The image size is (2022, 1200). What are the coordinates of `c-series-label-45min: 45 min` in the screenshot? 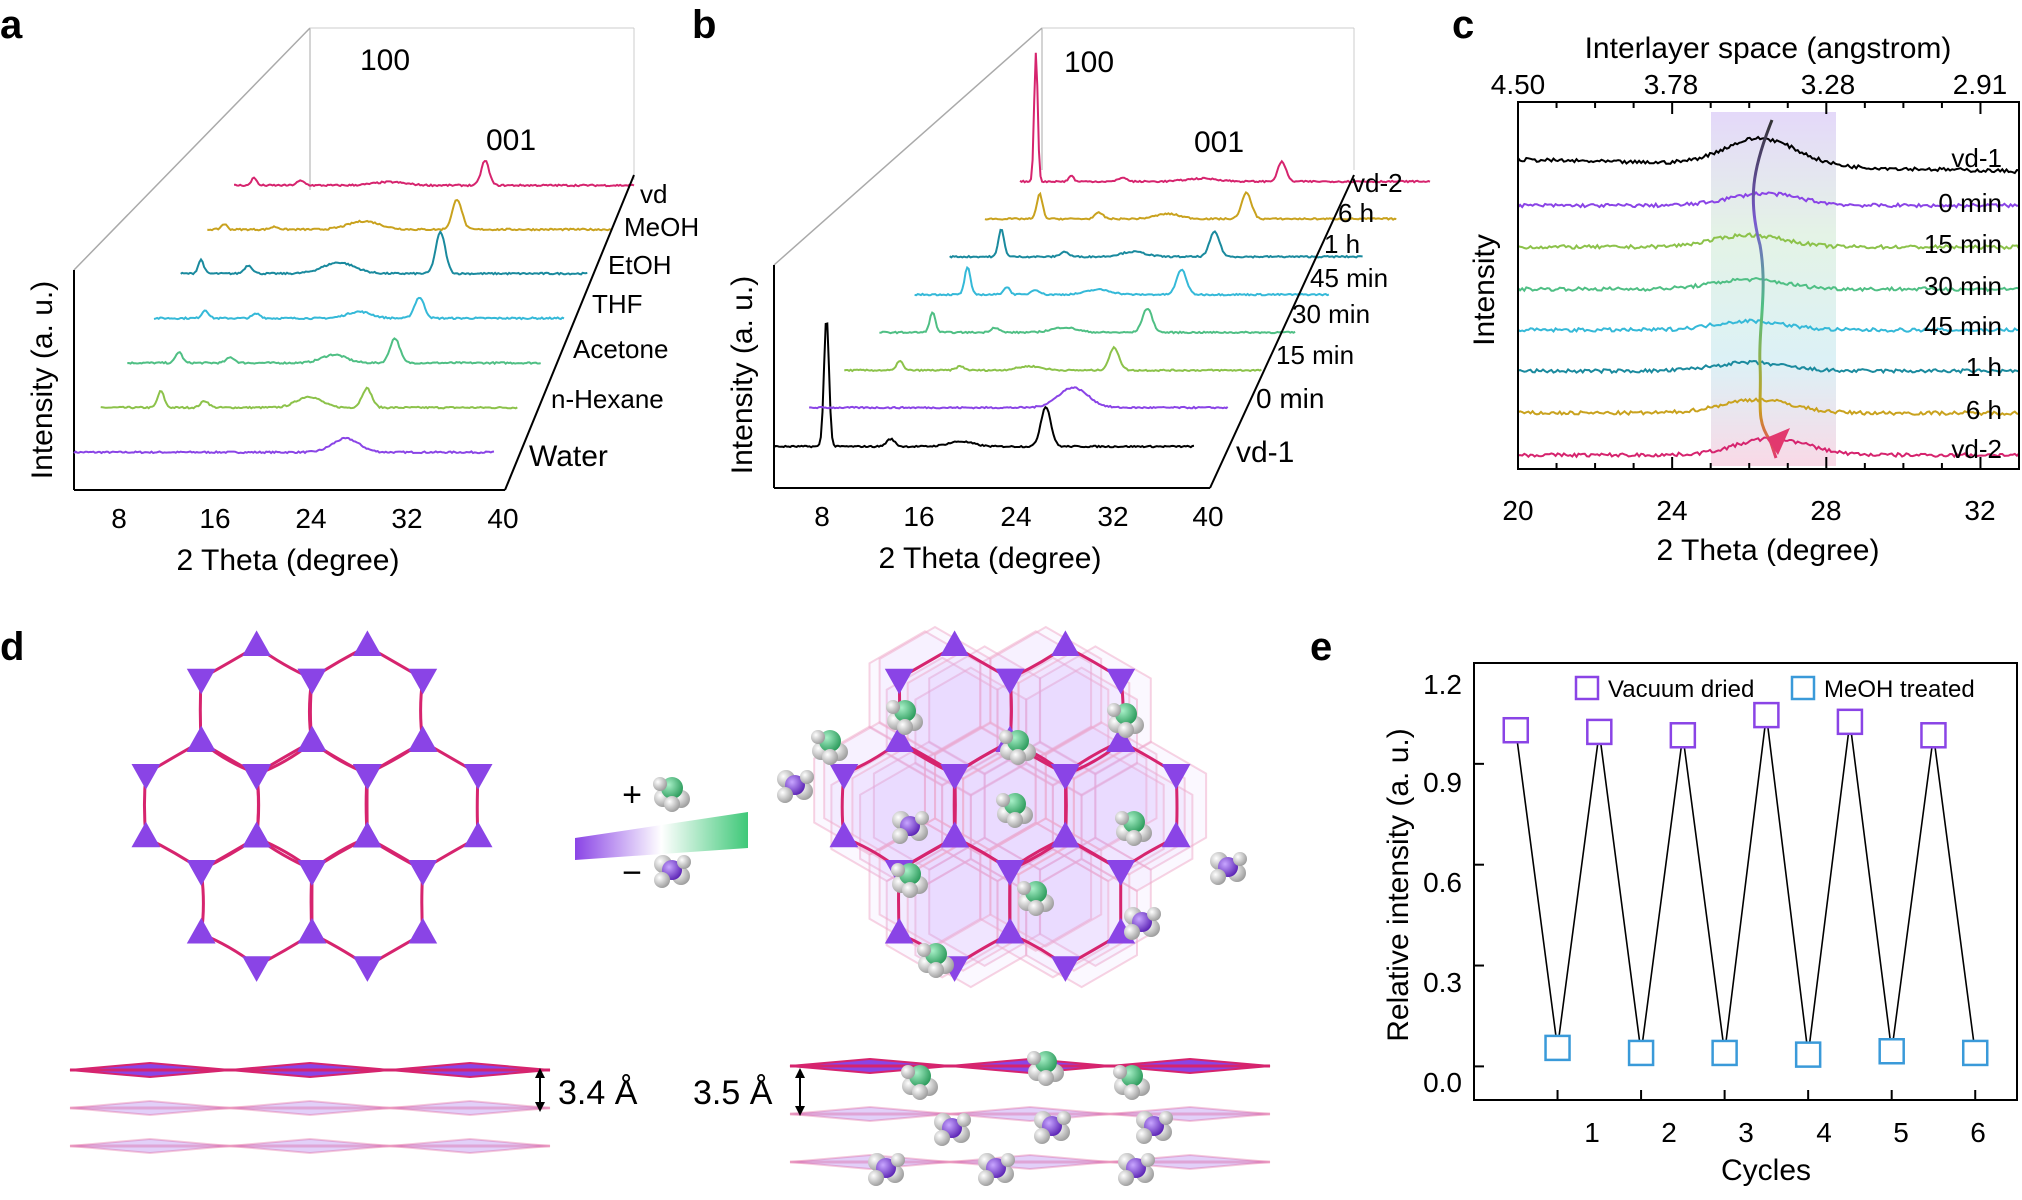 It's located at (1963, 326).